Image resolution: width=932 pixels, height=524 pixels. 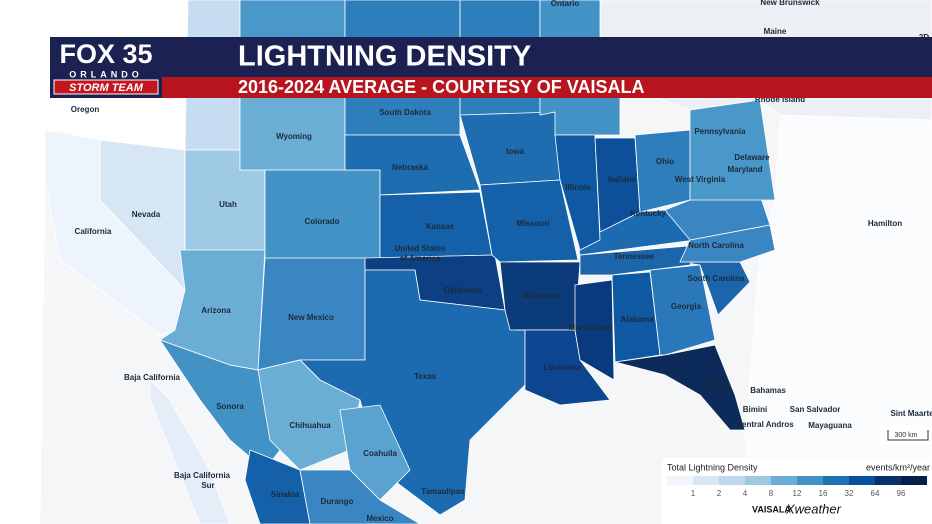 What do you see at coordinates (337, 501) in the screenshot?
I see `place-label: Durango` at bounding box center [337, 501].